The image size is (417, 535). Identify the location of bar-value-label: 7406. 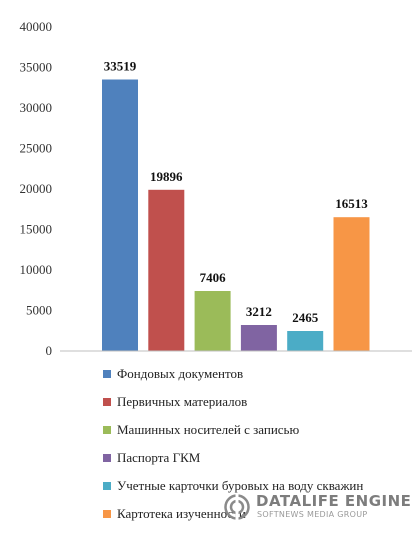
(213, 277).